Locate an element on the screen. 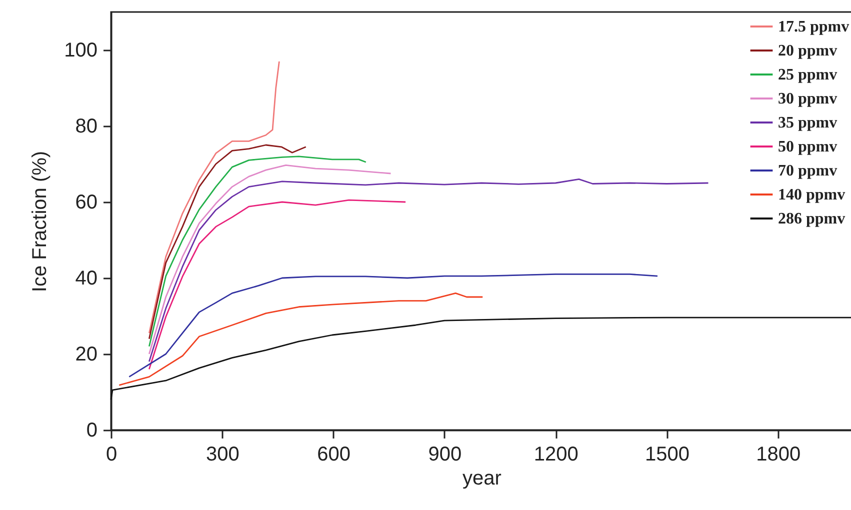 The height and width of the screenshot is (510, 851). x-tick-label: 1200 is located at coordinates (556, 455).